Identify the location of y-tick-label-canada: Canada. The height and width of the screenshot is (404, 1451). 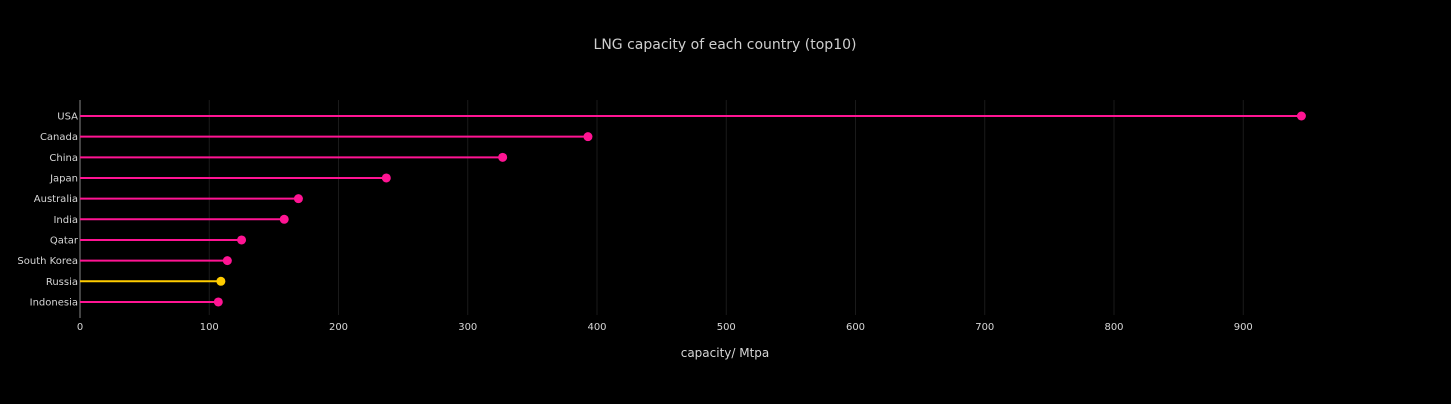
(59, 137).